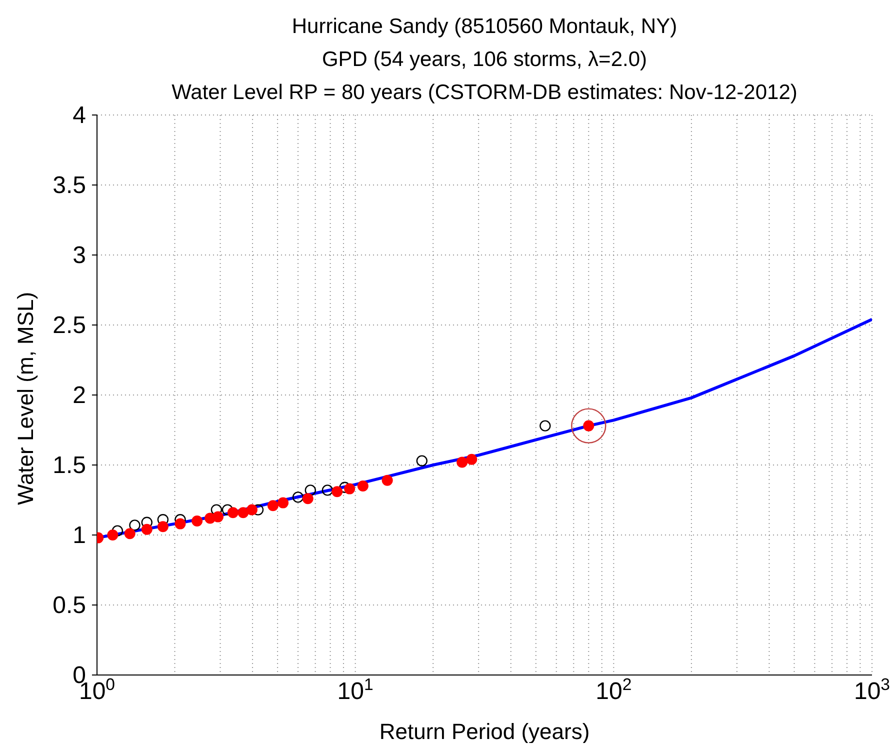 This screenshot has width=892, height=749. I want to click on y-tick-label: 2.5, so click(69, 325).